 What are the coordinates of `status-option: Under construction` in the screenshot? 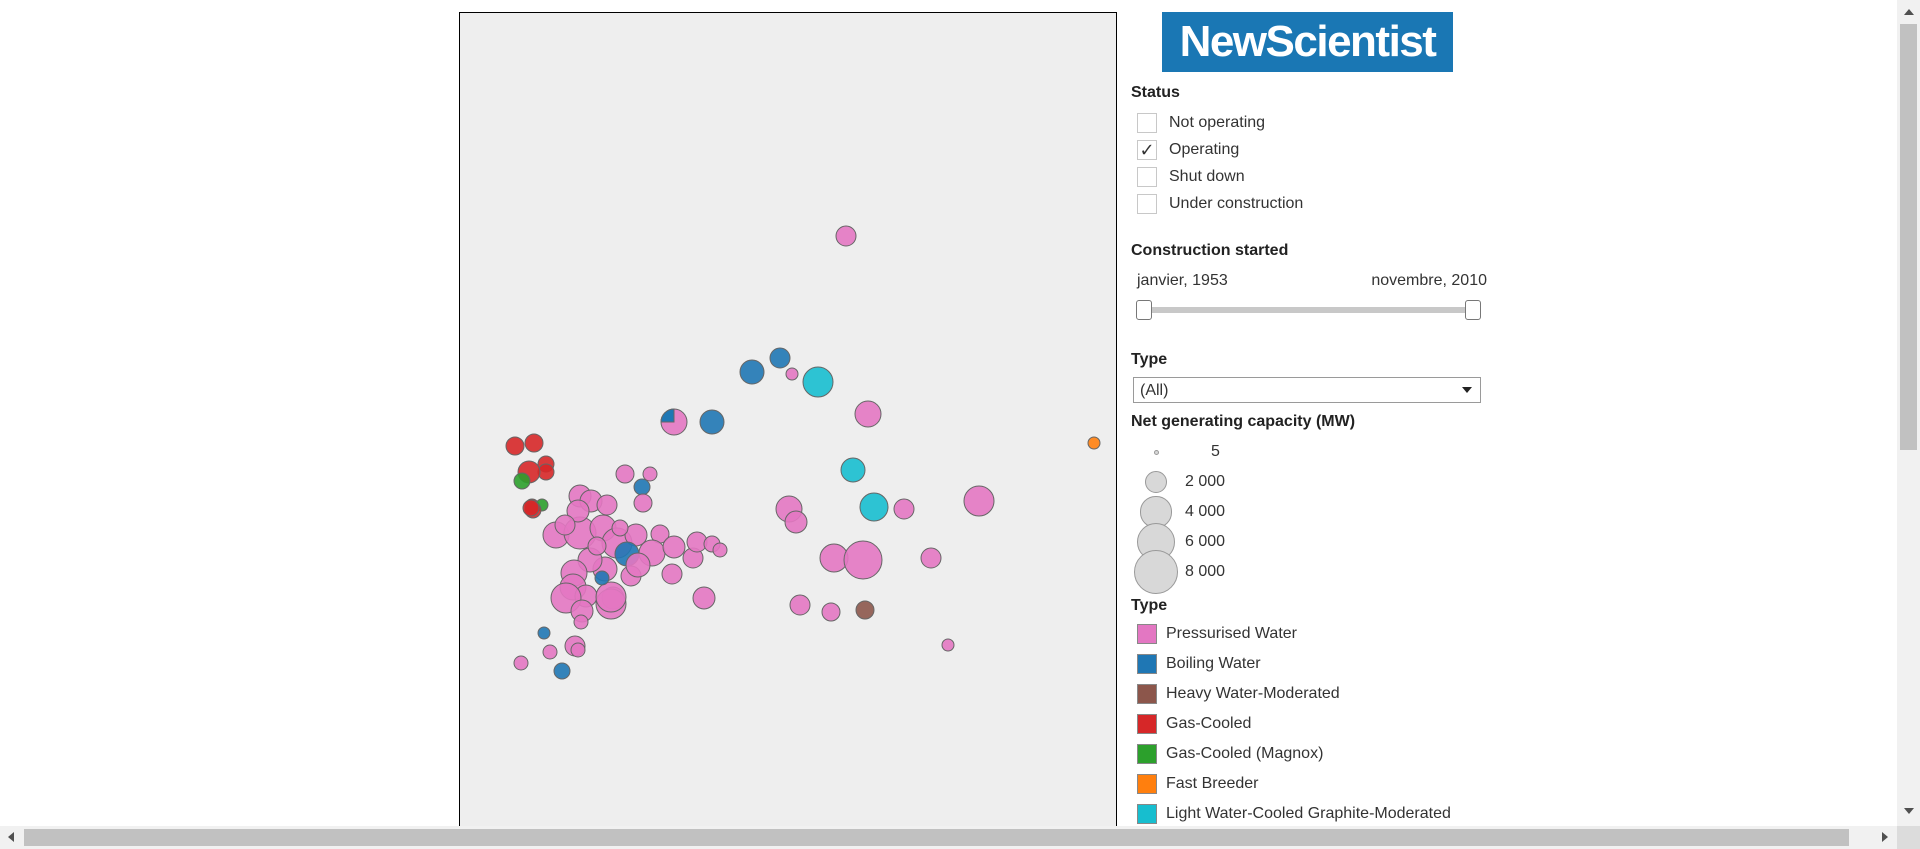 It's located at (1220, 204).